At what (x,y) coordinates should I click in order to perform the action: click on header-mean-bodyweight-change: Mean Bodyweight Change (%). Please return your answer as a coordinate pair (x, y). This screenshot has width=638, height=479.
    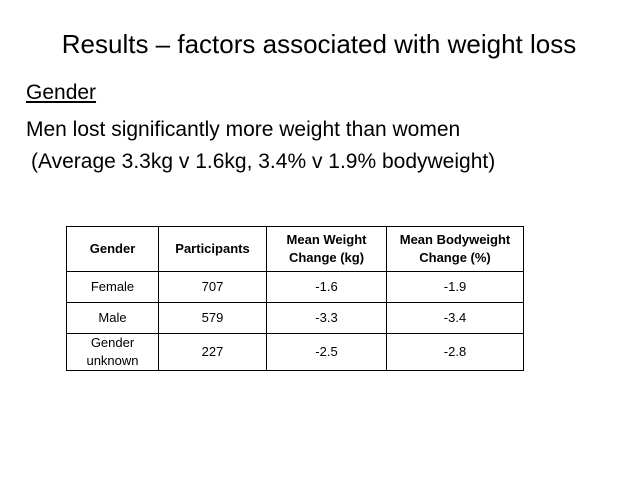
    Looking at the image, I should click on (455, 249).